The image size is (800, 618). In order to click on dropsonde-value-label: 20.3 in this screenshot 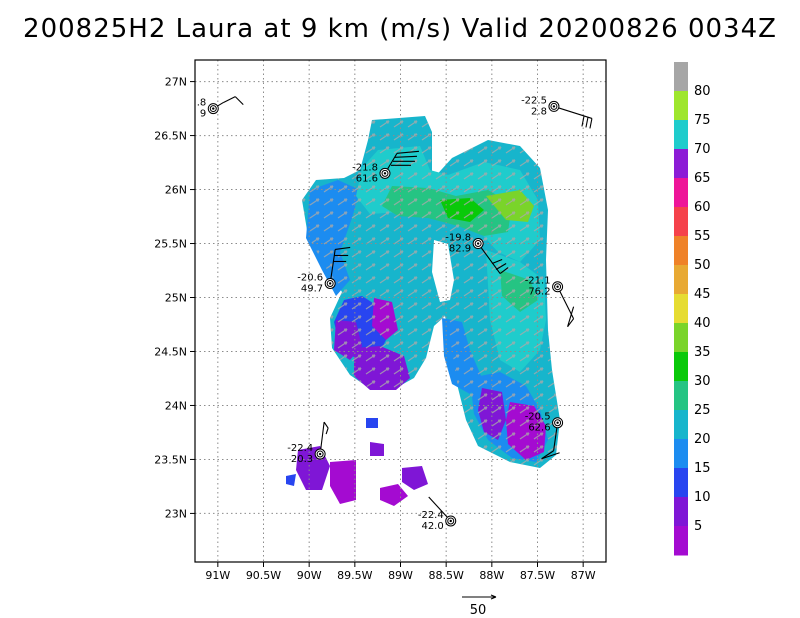, I will do `click(302, 459)`.